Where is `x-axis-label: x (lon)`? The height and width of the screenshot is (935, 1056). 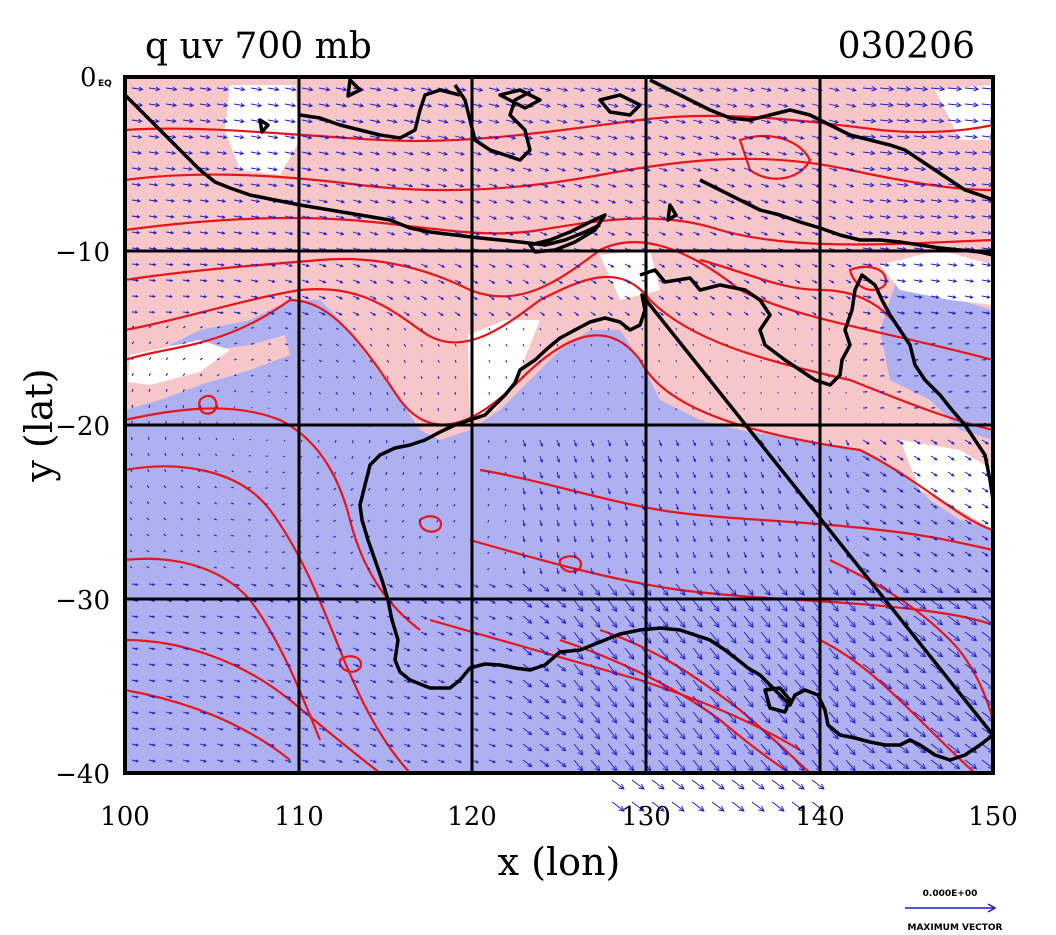 x-axis-label: x (lon) is located at coordinates (559, 862).